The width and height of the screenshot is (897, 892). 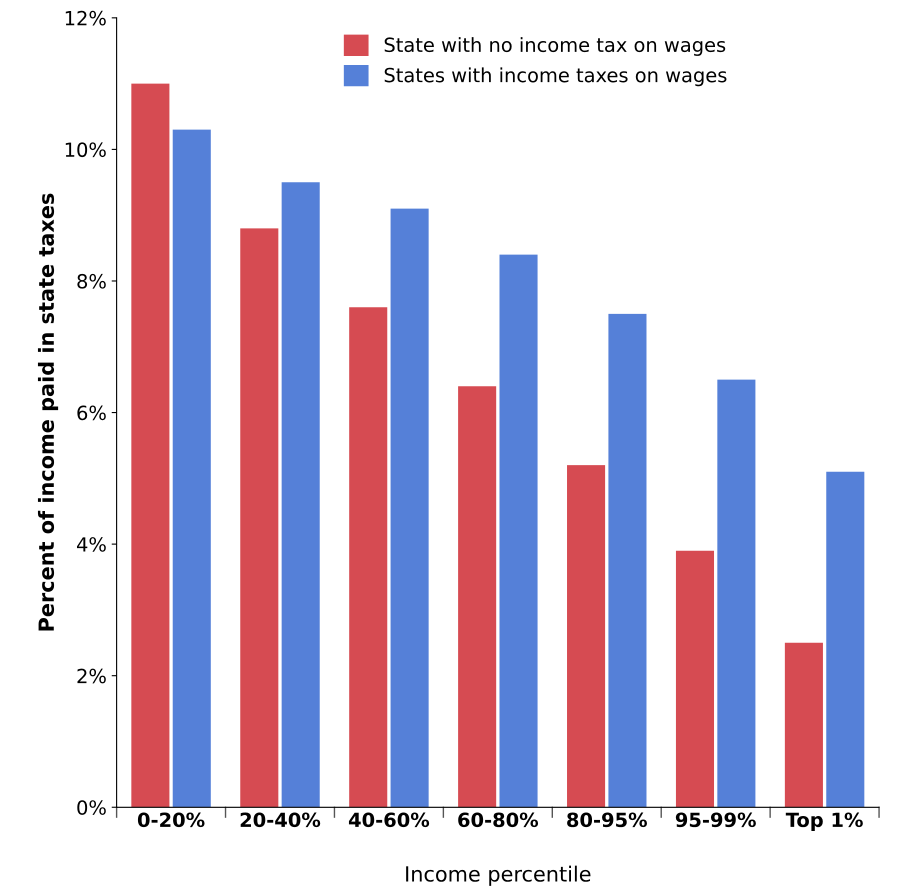 What do you see at coordinates (389, 820) in the screenshot?
I see `x-tick-label: 40-60%` at bounding box center [389, 820].